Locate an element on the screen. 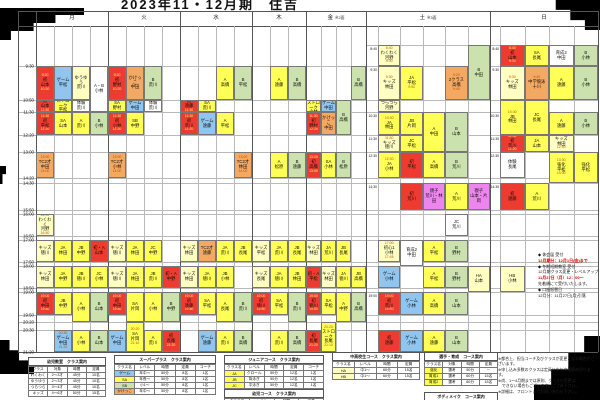 This screenshot has height=400, width=600. cell-text: A is located at coordinates (434, 162).